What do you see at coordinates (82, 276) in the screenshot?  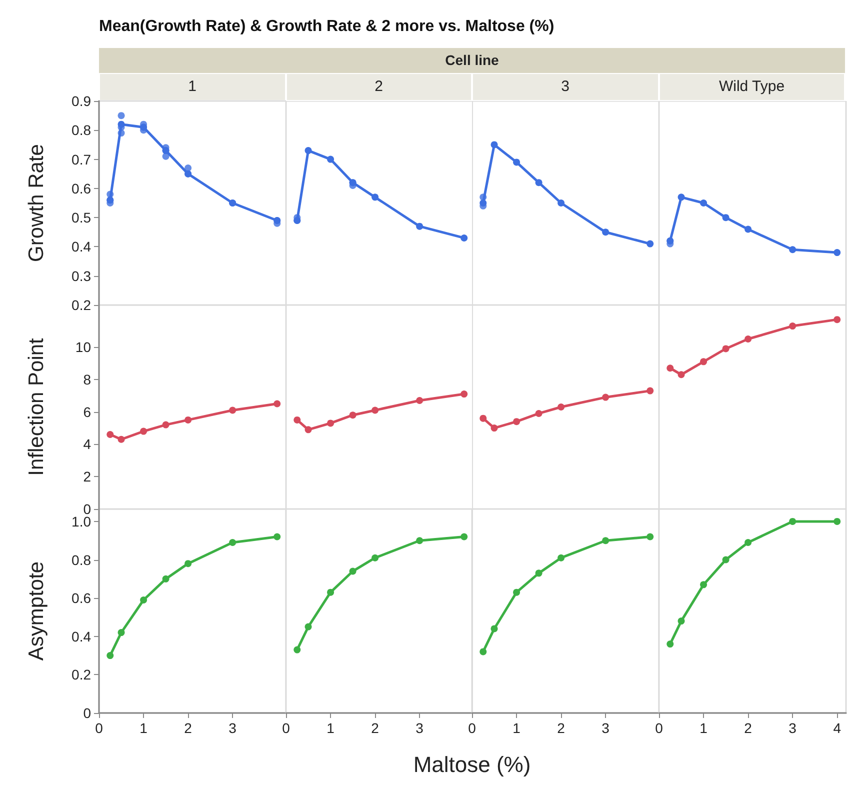 I see `y-tick-label: 0.3` at bounding box center [82, 276].